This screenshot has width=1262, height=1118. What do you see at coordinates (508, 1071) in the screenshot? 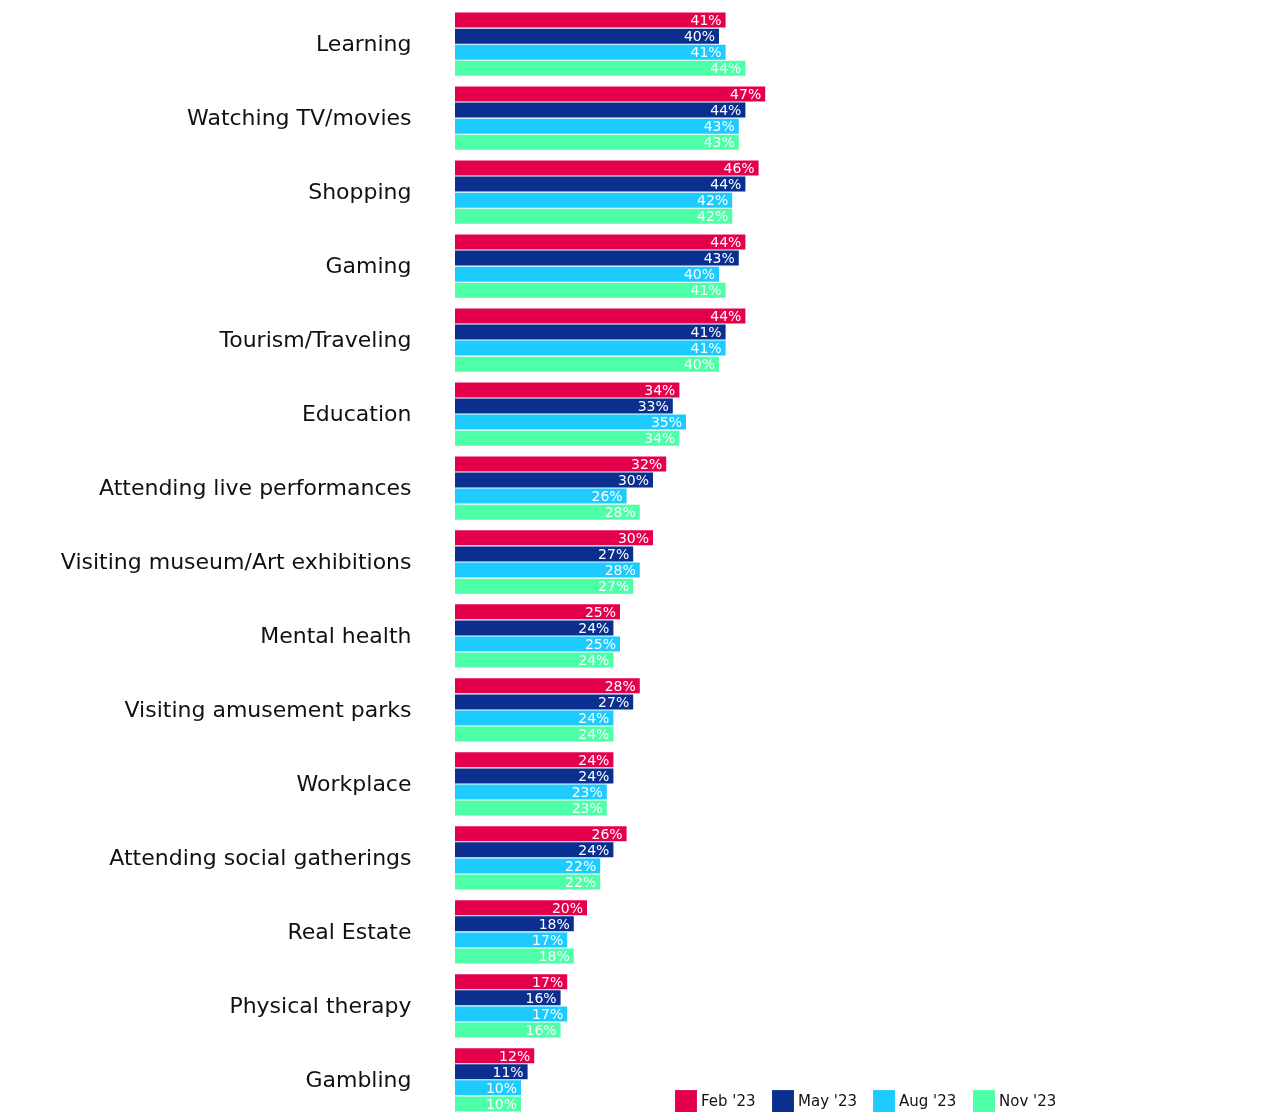
I see `data-label: 11%` at bounding box center [508, 1071].